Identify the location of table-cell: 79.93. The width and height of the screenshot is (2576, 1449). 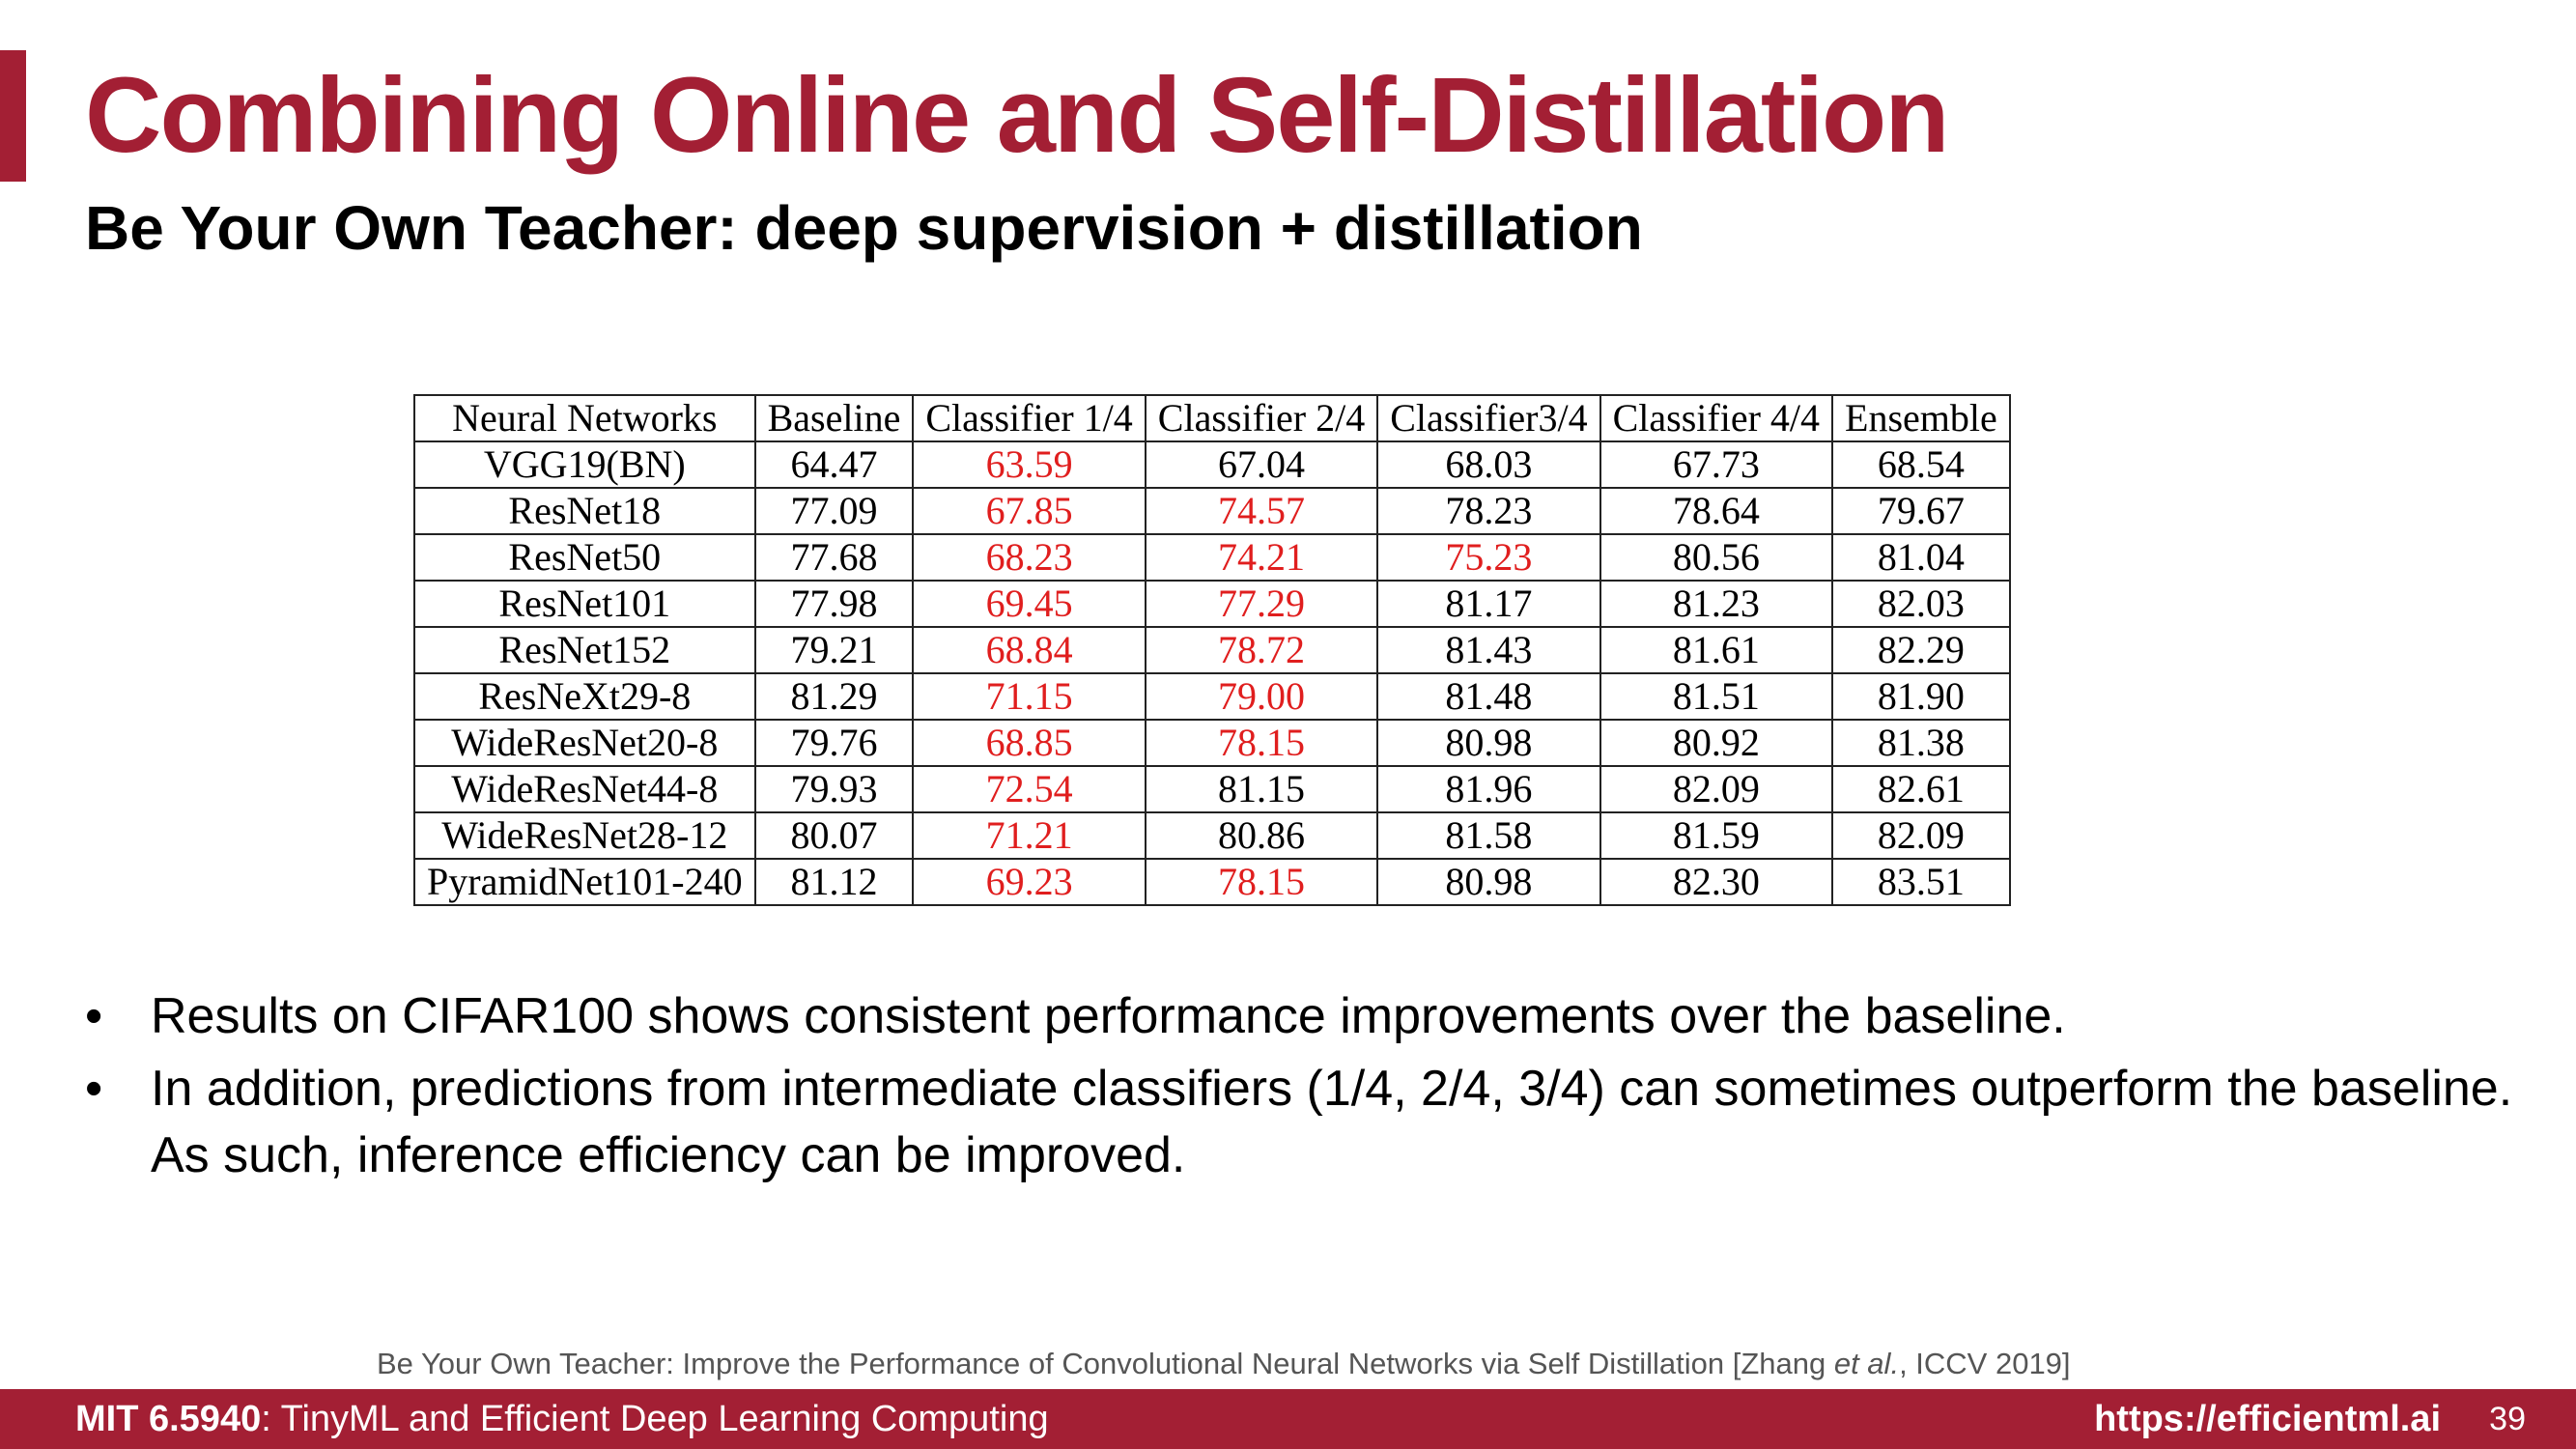
(834, 789).